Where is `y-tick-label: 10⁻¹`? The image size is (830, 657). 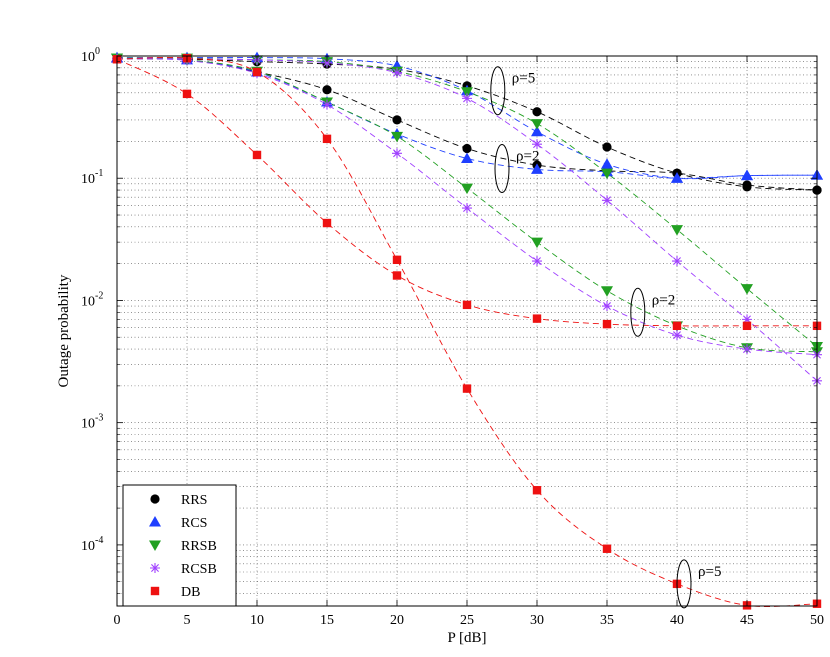 y-tick-label: 10⁻¹ is located at coordinates (92, 177).